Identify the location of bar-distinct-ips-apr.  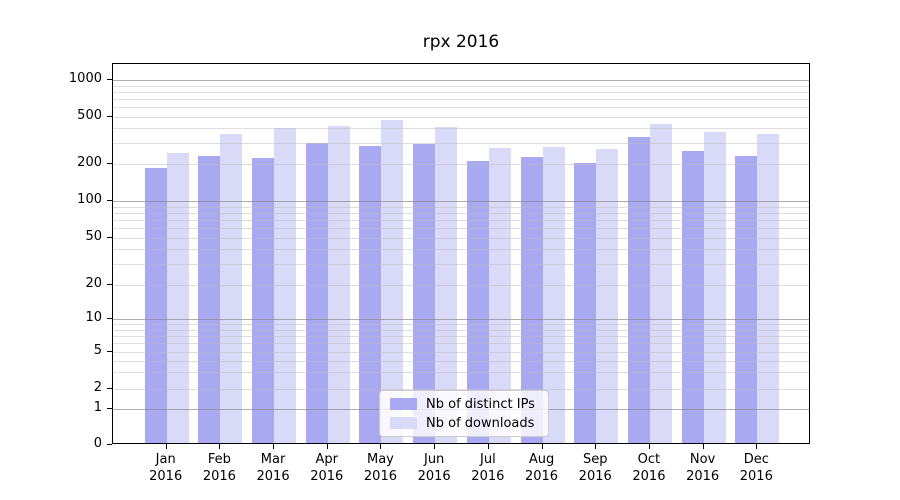
(316, 292).